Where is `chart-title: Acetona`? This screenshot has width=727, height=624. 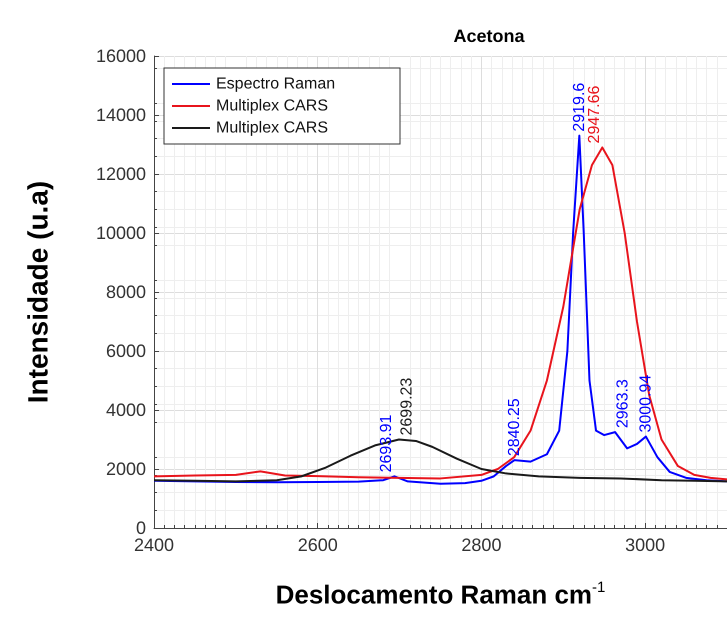
chart-title: Acetona is located at coordinates (489, 36).